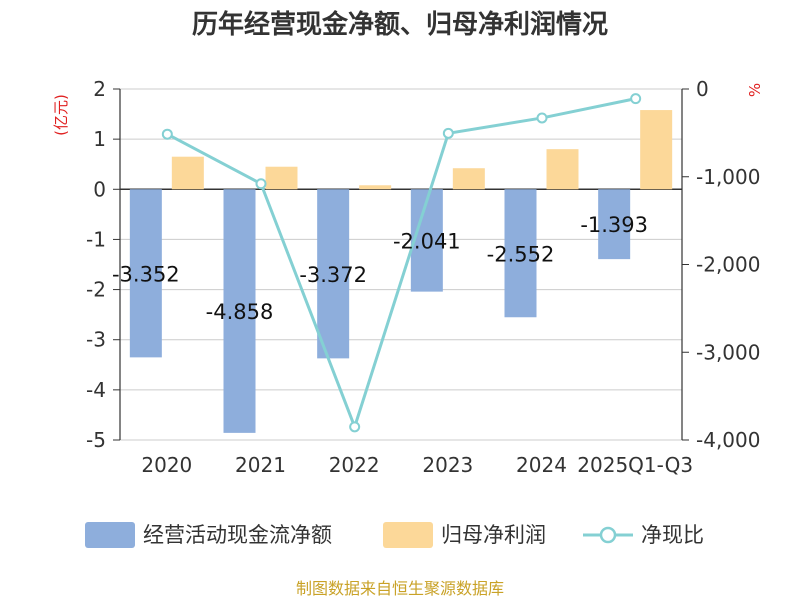 This screenshot has height=600, width=800. I want to click on left-tick-label: -2, so click(96, 290).